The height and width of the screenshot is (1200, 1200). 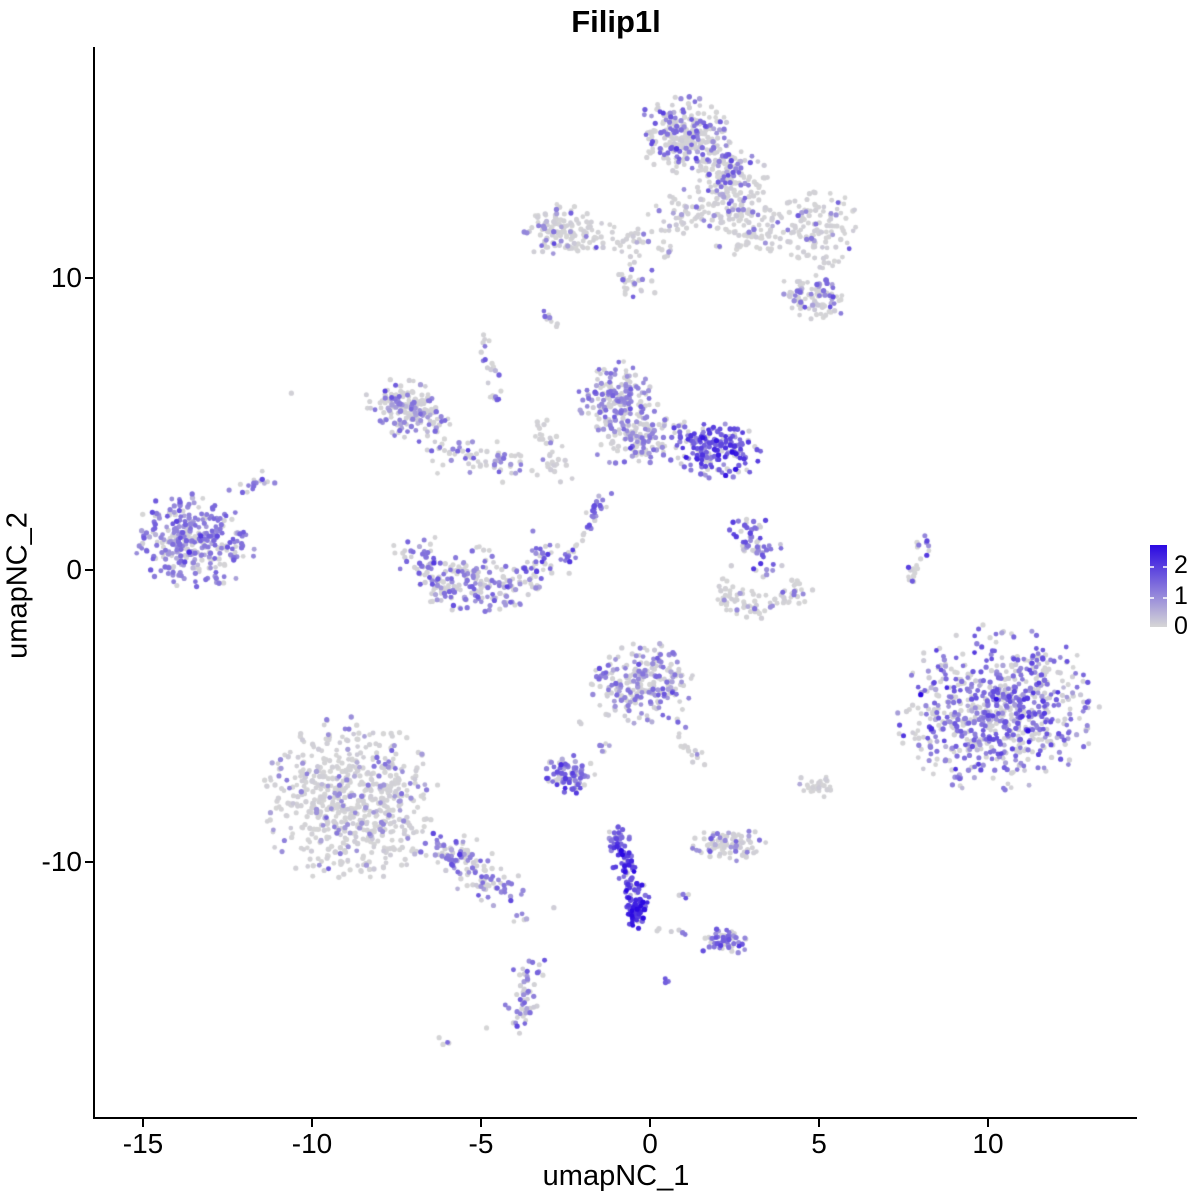 I want to click on legend-tick-label: 0, so click(x=1181, y=626).